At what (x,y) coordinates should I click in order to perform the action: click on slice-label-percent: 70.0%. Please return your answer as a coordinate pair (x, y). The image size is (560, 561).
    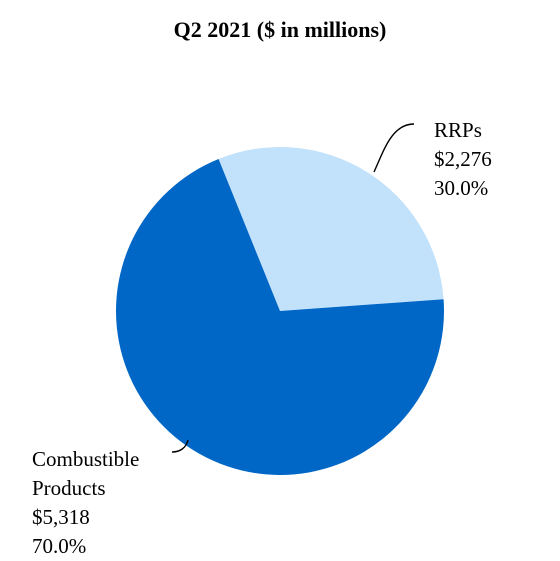
    Looking at the image, I should click on (59, 546).